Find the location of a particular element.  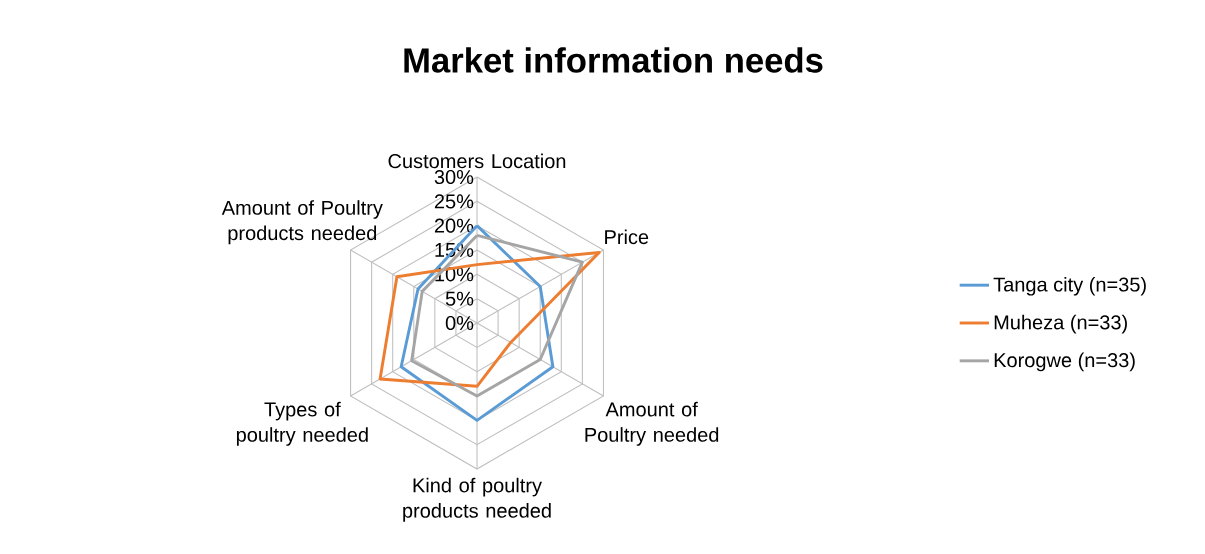

y-tick-label: 0% is located at coordinates (459, 323).